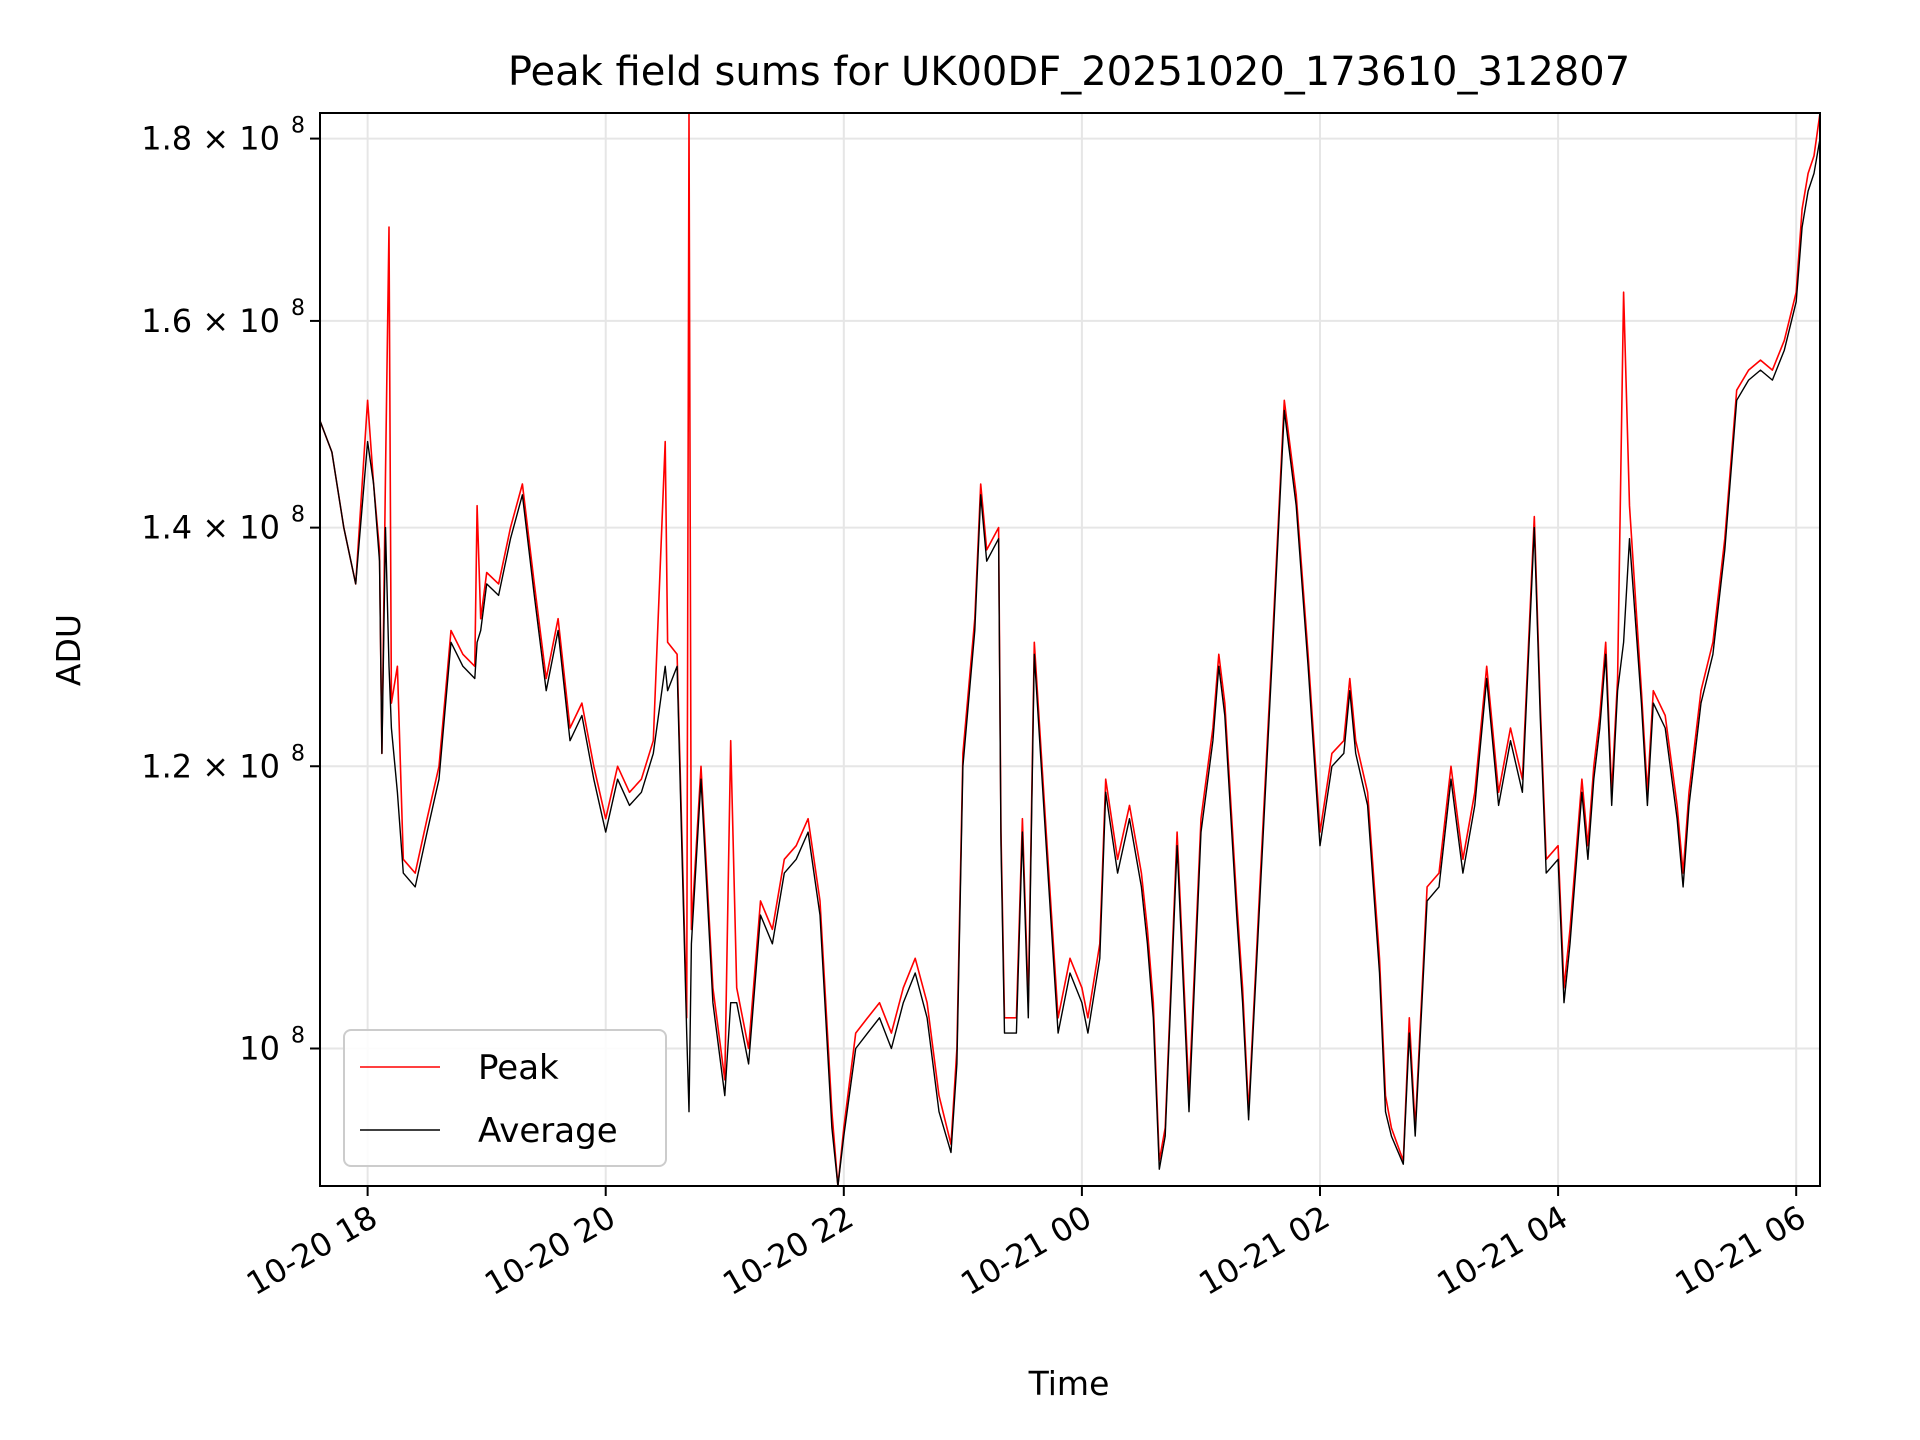 Image resolution: width=1920 pixels, height=1440 pixels. What do you see at coordinates (210, 321) in the screenshot?
I see `y-tick-label: 1.6 × 10` at bounding box center [210, 321].